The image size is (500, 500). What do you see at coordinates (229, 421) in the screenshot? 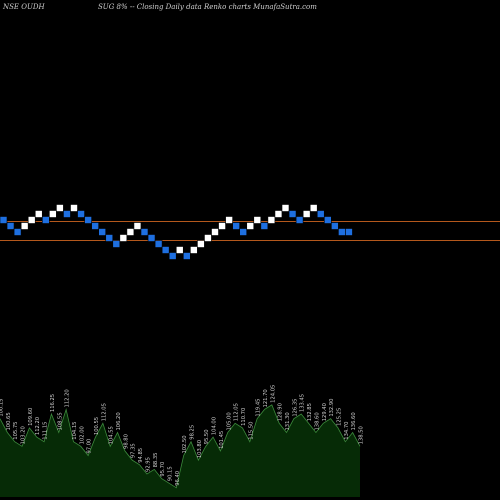
I see `volume-value-label: 105.00` at bounding box center [229, 421].